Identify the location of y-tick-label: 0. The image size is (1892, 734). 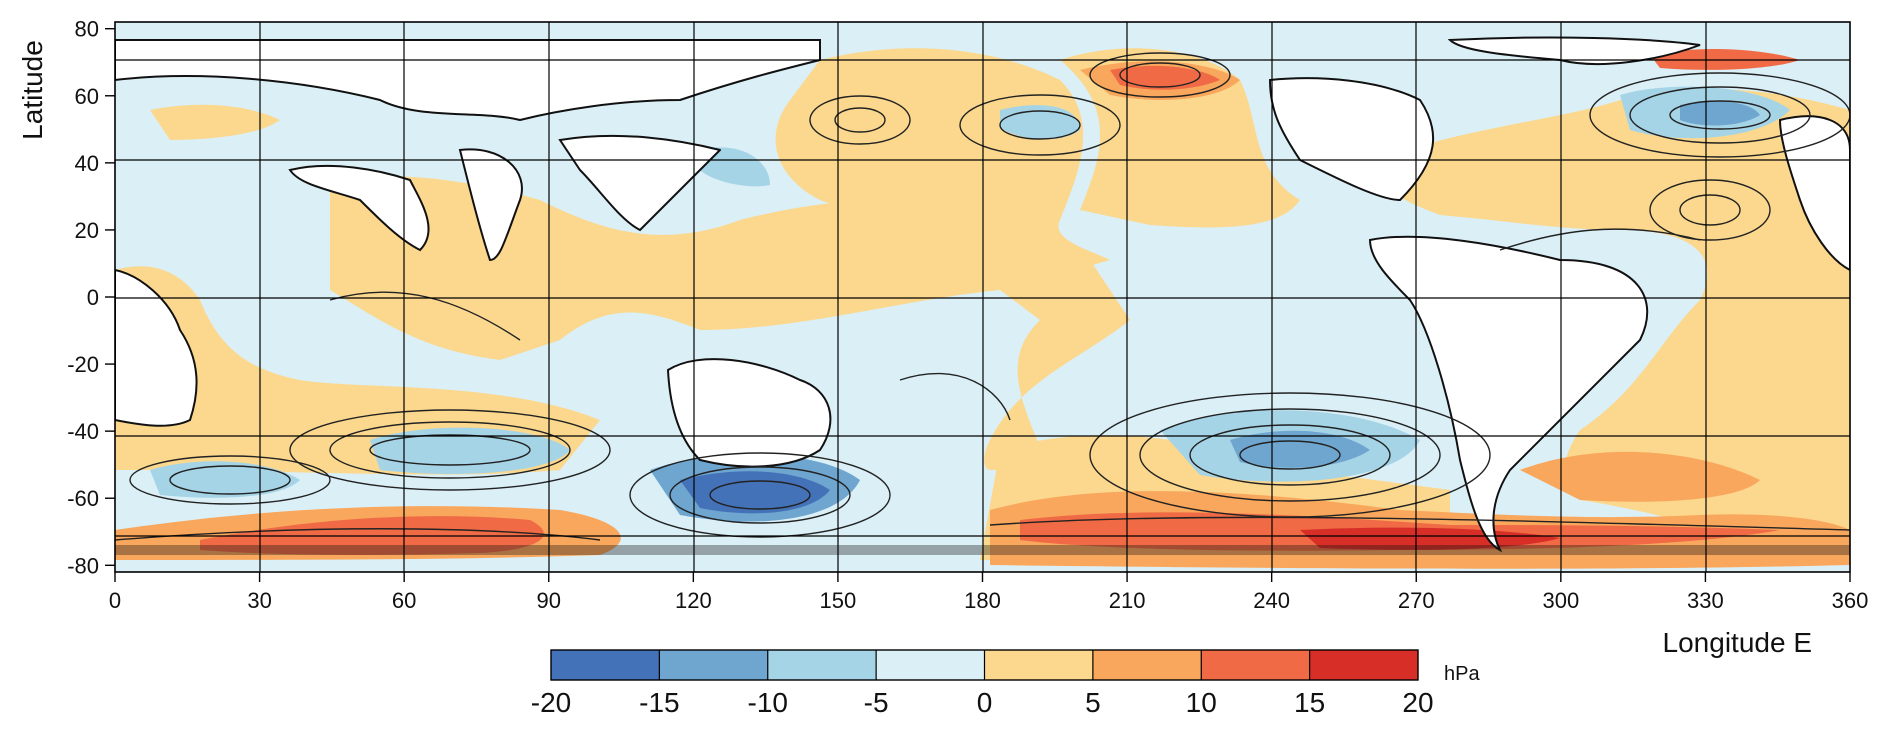
(93, 297).